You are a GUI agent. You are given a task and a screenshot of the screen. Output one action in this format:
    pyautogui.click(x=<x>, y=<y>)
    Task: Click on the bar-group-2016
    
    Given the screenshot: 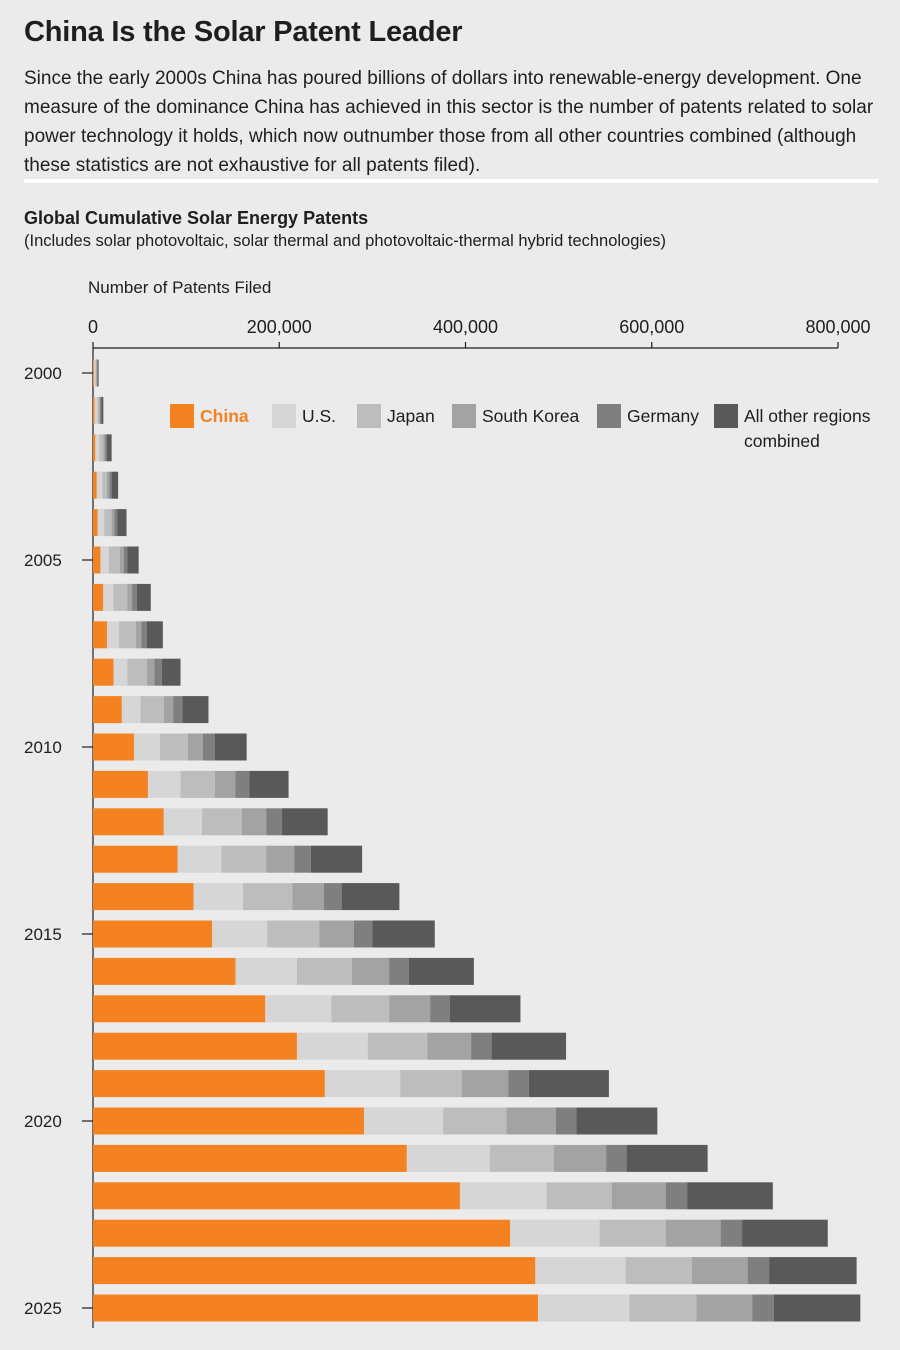 What is the action you would take?
    pyautogui.click(x=283, y=971)
    